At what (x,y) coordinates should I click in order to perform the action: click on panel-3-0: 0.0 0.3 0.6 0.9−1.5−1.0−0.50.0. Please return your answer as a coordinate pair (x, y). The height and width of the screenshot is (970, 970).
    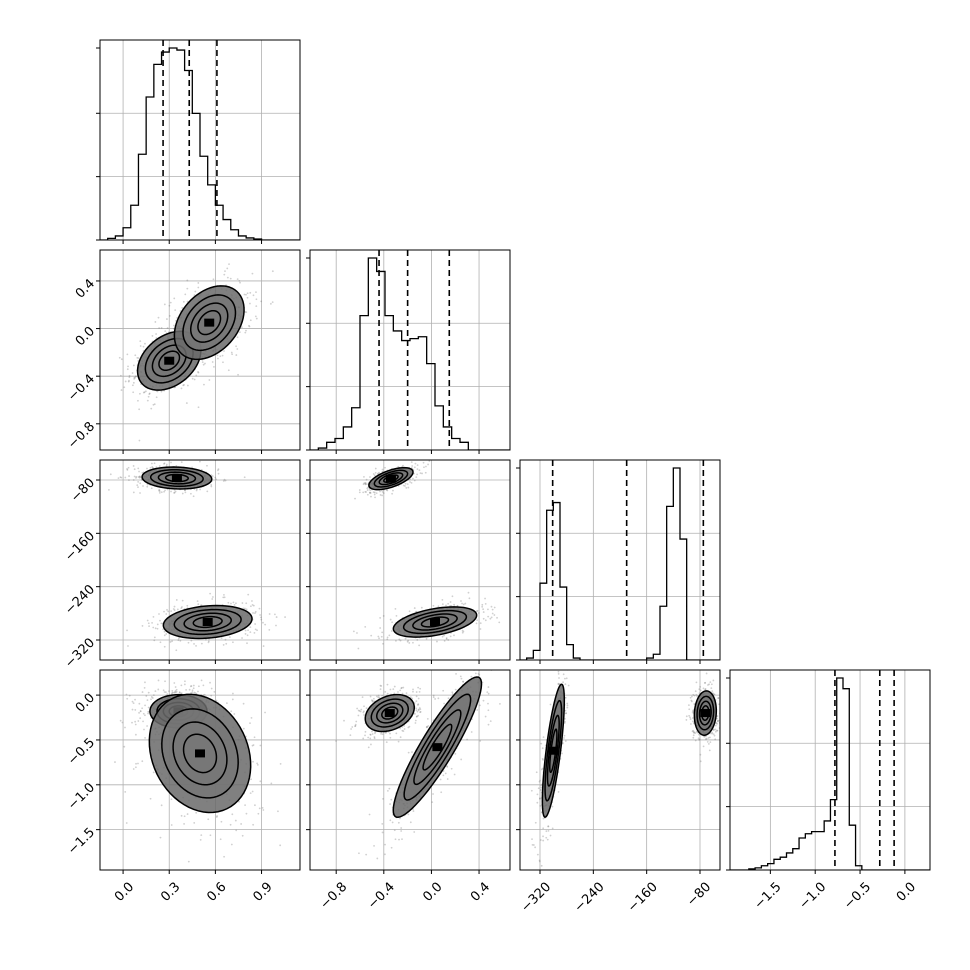
    Looking at the image, I should click on (183, 787).